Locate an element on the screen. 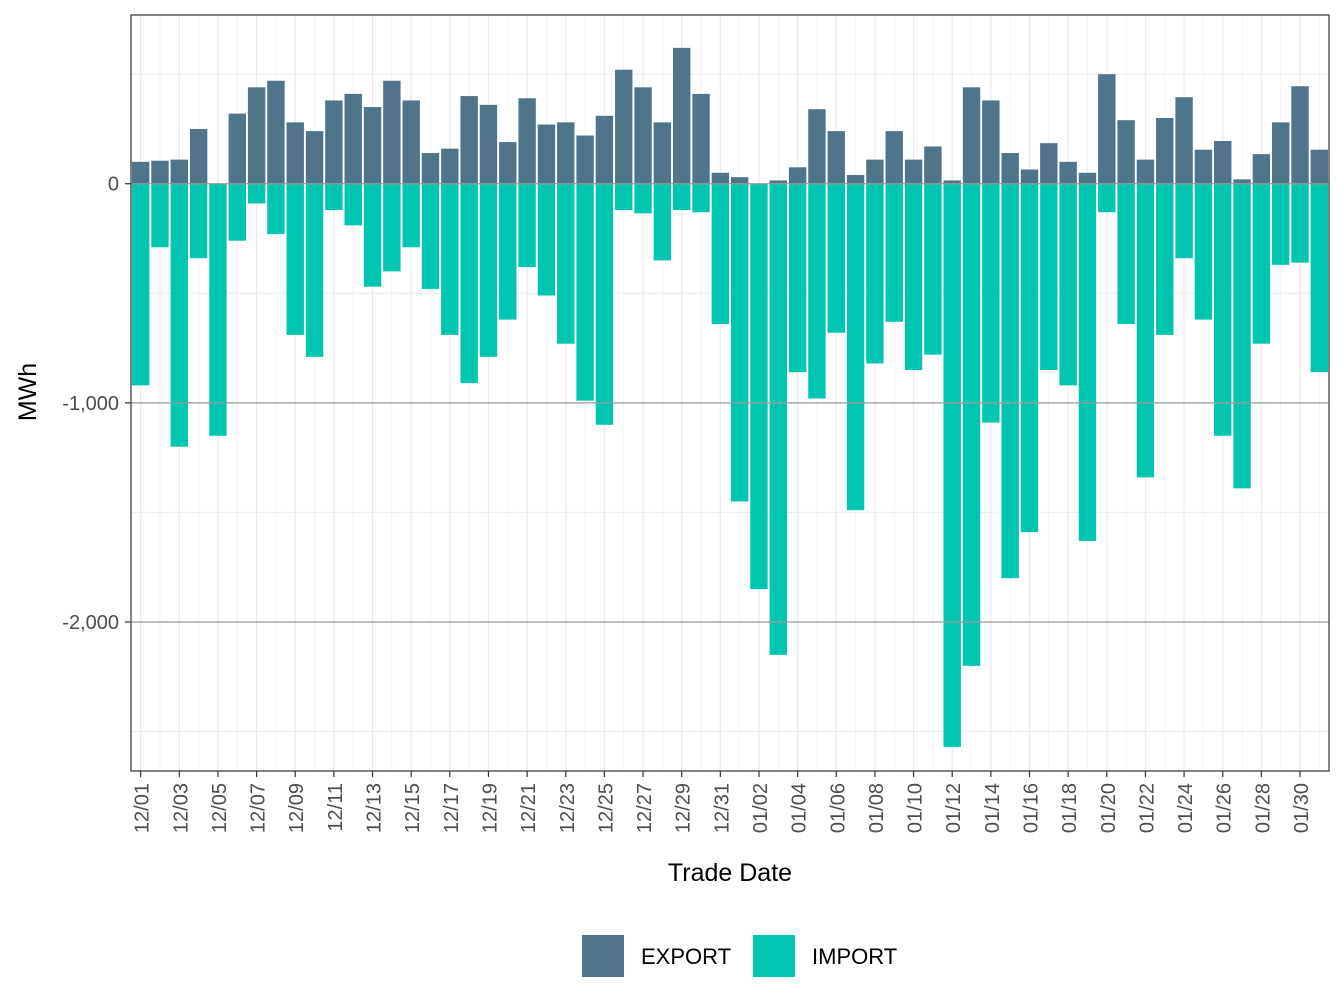  x-tick-label: 01/06 is located at coordinates (838, 808).